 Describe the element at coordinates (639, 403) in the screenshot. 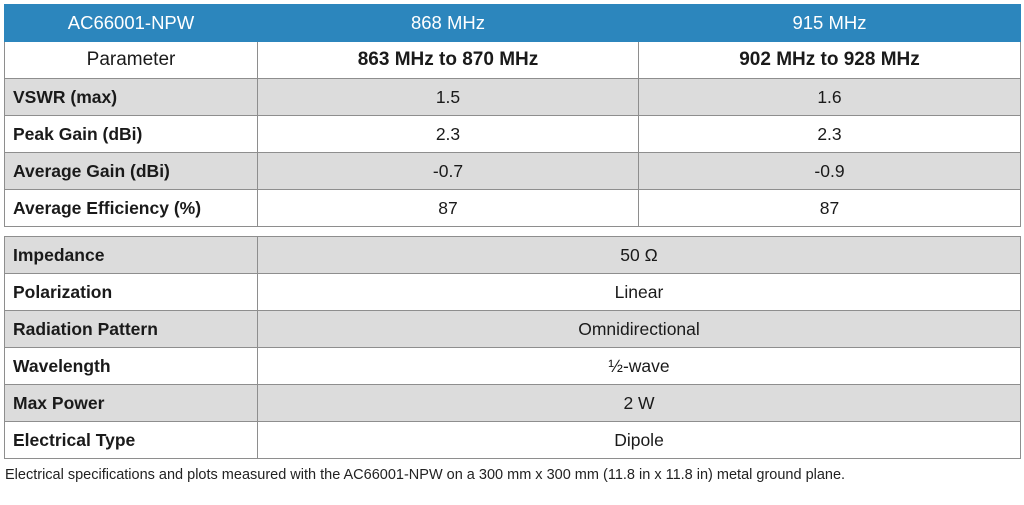

I see `row-value: 2 W` at that location.